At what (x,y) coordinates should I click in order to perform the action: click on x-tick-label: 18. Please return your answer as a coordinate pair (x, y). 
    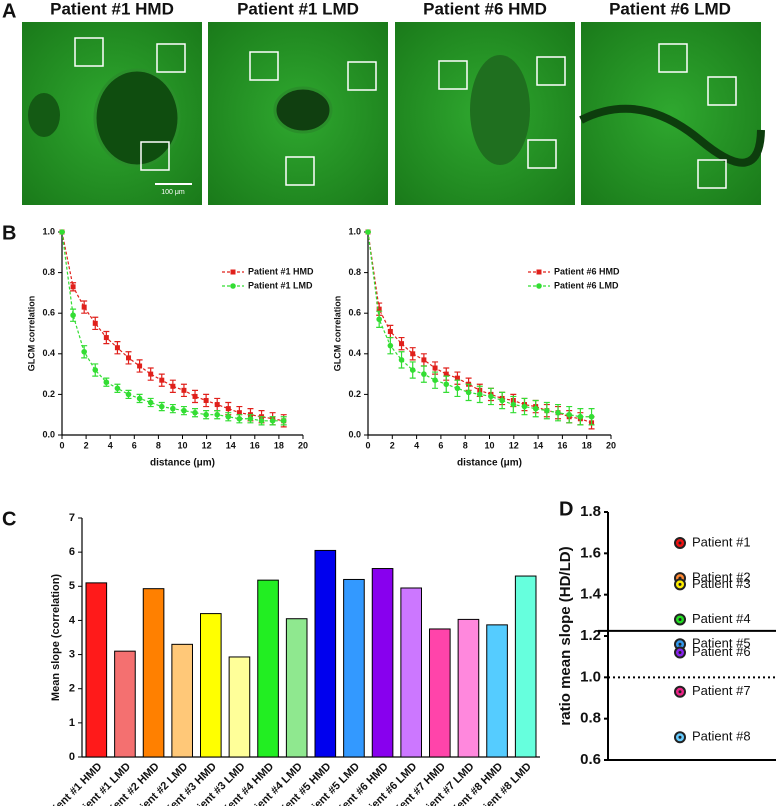
    Looking at the image, I should click on (587, 445).